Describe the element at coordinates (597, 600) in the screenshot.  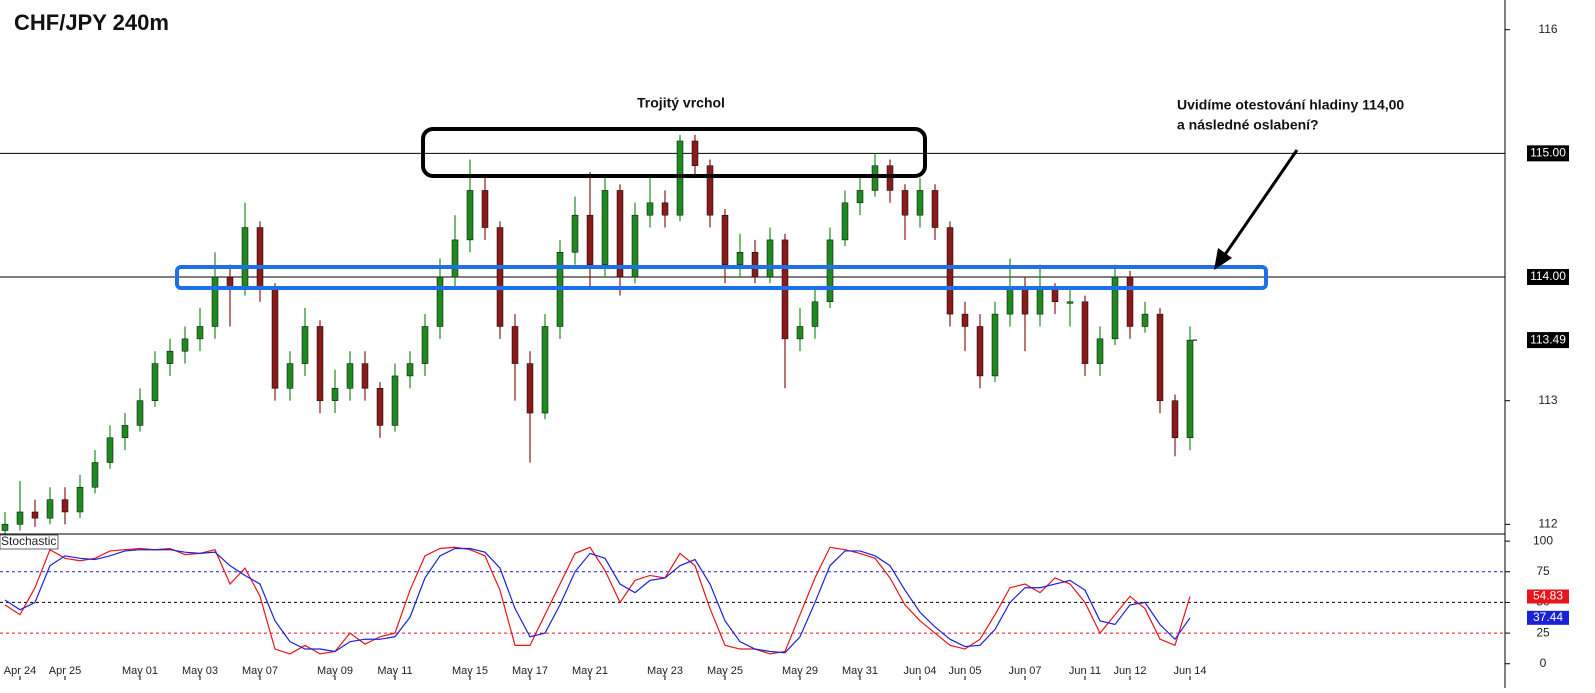
I see `indicator-line` at that location.